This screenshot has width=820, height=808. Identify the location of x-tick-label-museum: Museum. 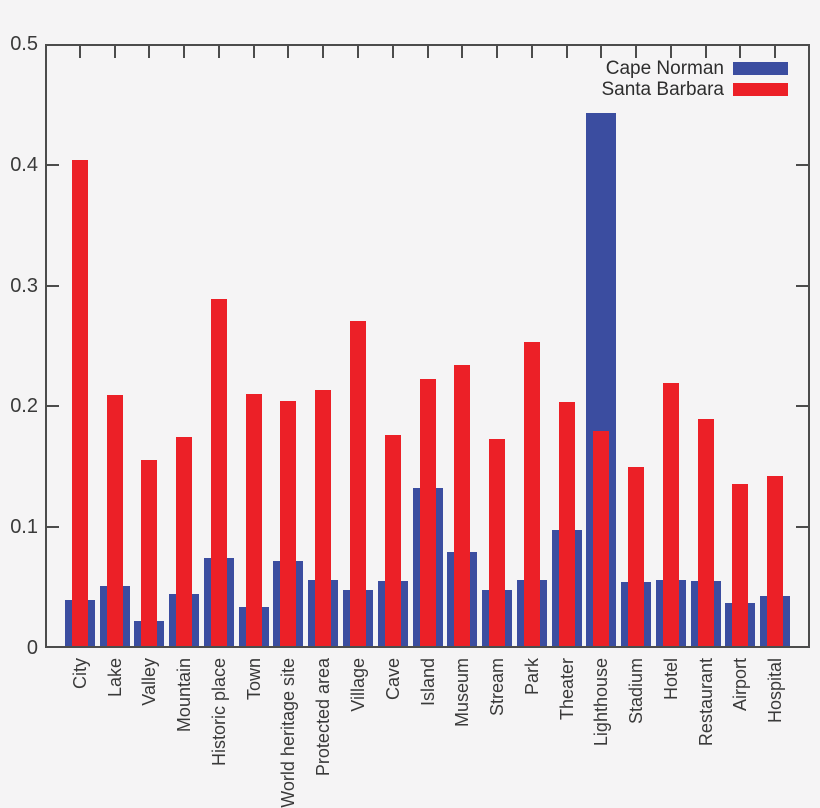
(462, 693).